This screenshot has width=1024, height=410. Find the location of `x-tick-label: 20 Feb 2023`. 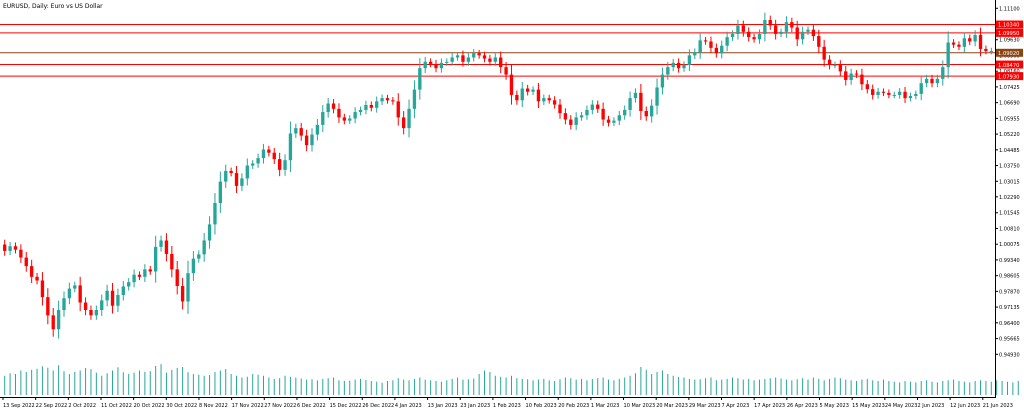

x-tick-label: 20 Feb 2023 is located at coordinates (573, 406).